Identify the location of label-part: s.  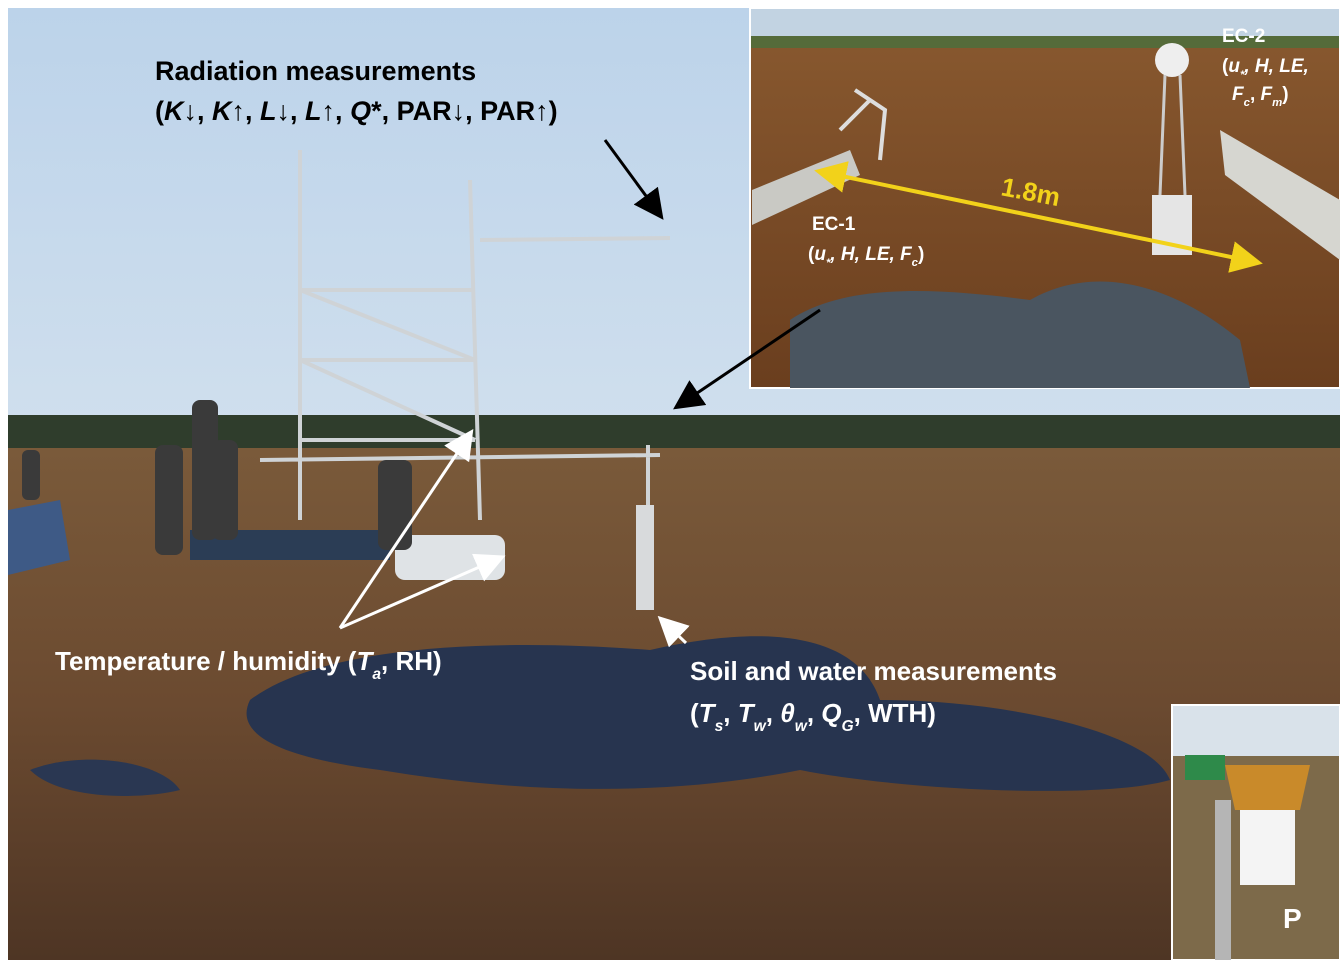
(719, 726).